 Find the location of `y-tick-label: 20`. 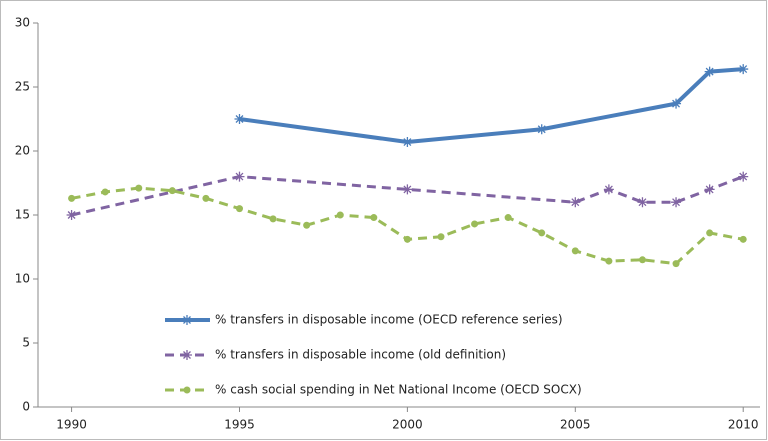

y-tick-label: 20 is located at coordinates (22, 151).